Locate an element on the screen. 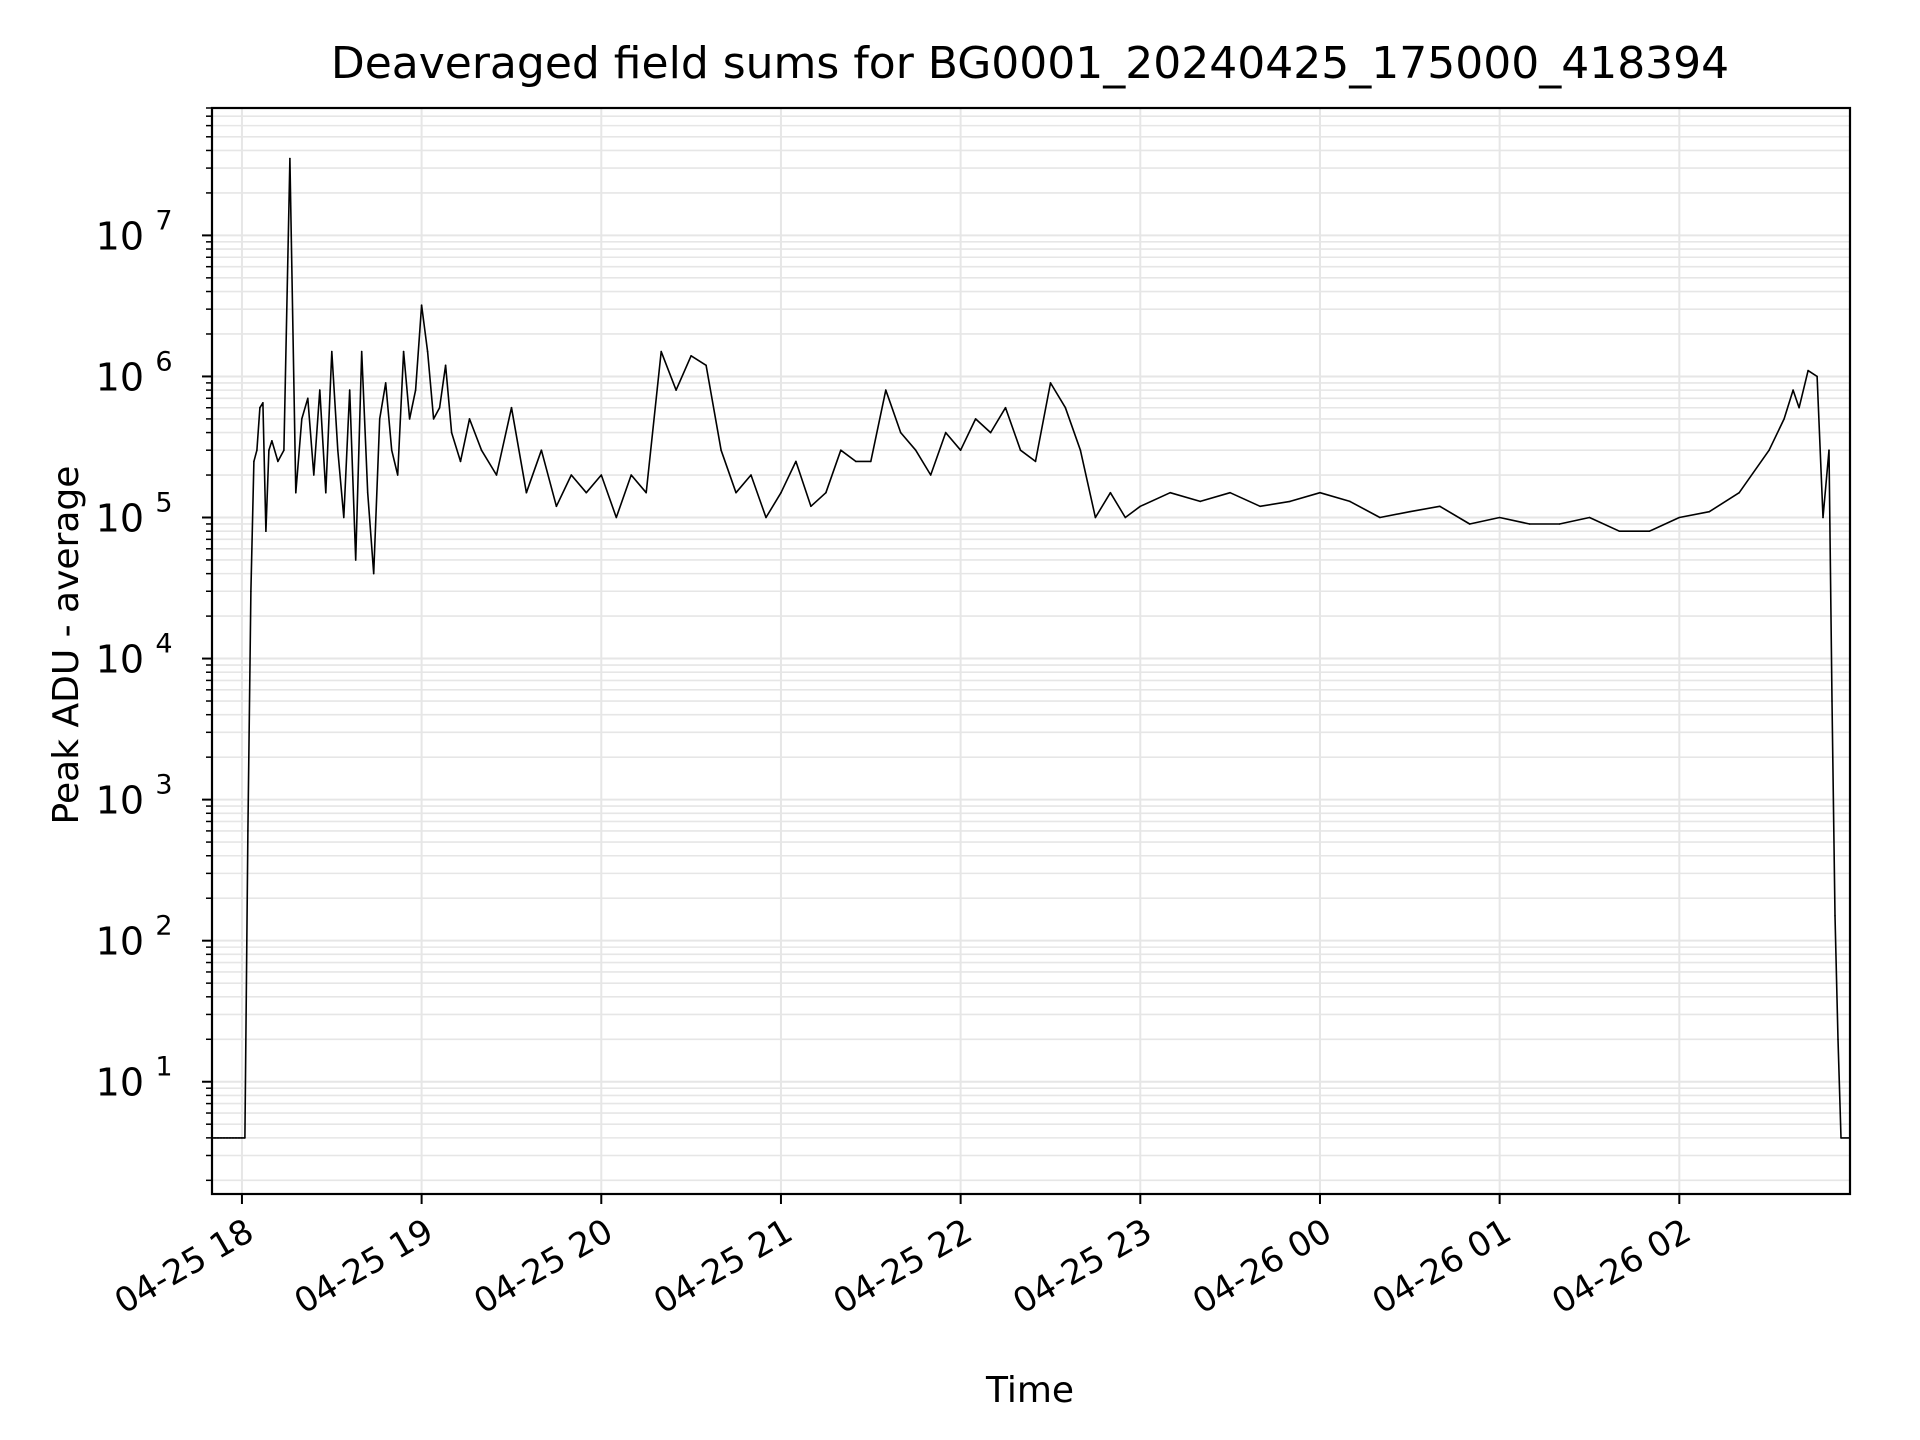 The image size is (1920, 1440). x-tick-label: 04-25 22 is located at coordinates (903, 1266).